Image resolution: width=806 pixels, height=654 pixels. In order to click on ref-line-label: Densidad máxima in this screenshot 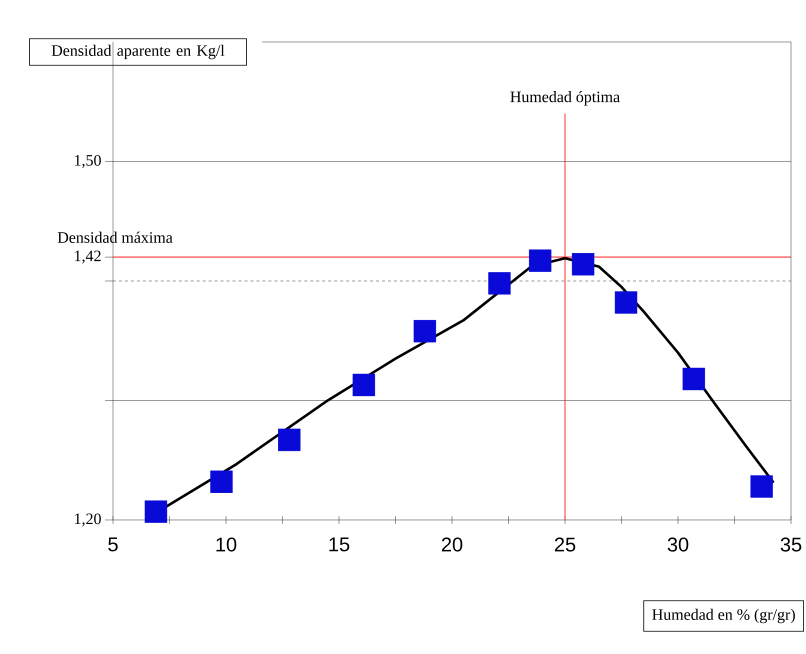, I will do `click(115, 237)`.